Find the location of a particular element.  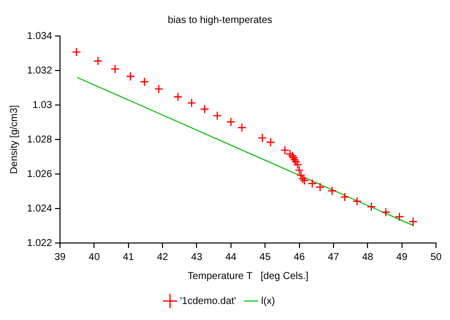

y-tick-label: 1.022 is located at coordinates (39, 243).